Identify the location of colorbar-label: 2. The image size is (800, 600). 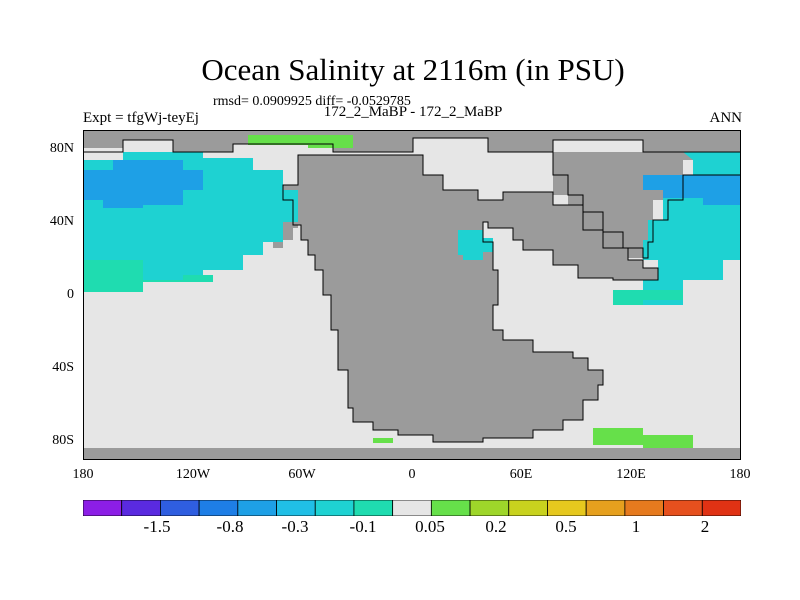
(705, 526).